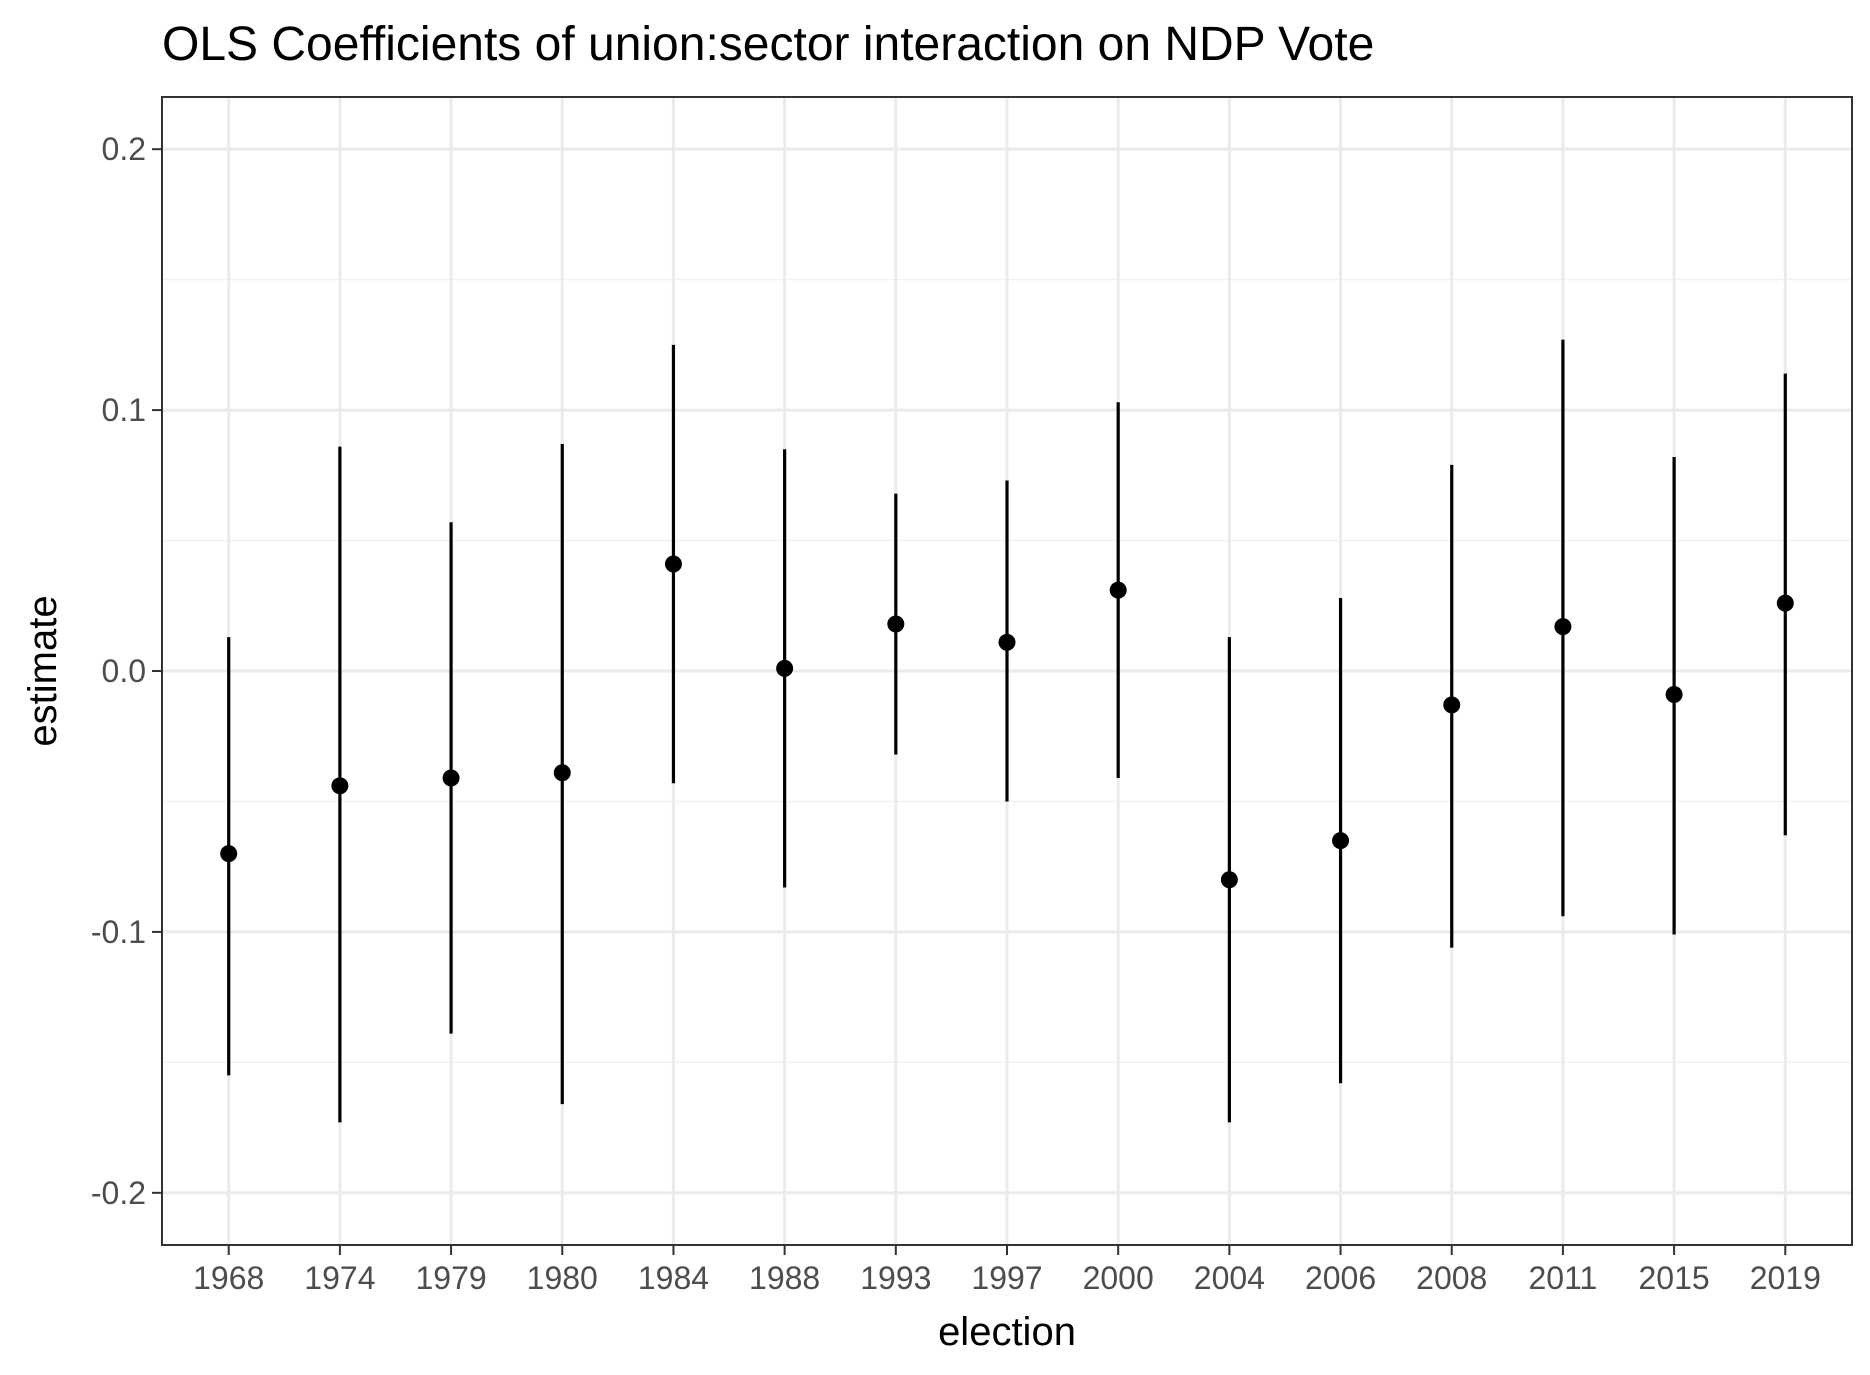  Describe the element at coordinates (895, 1278) in the screenshot. I see `x-tick-label: 1993` at that location.